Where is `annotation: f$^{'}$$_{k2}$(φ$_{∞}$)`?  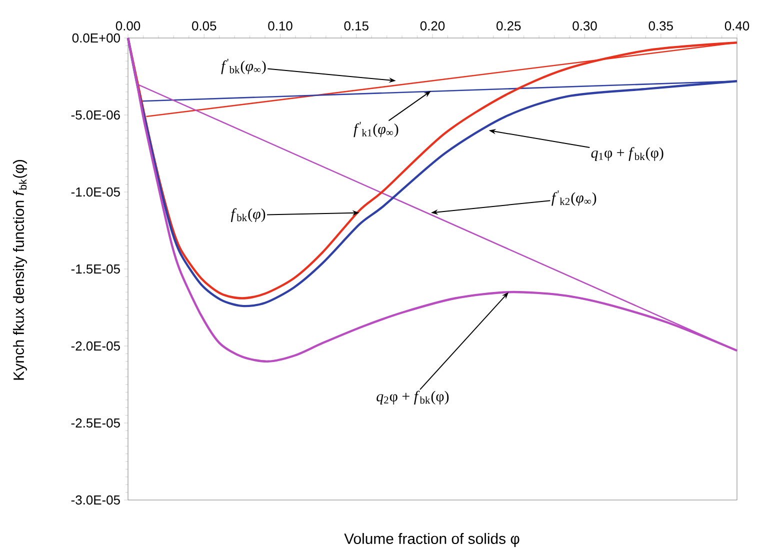 annotation: f$^{'}$$_{k2}$(φ$_{∞}$) is located at coordinates (574, 198).